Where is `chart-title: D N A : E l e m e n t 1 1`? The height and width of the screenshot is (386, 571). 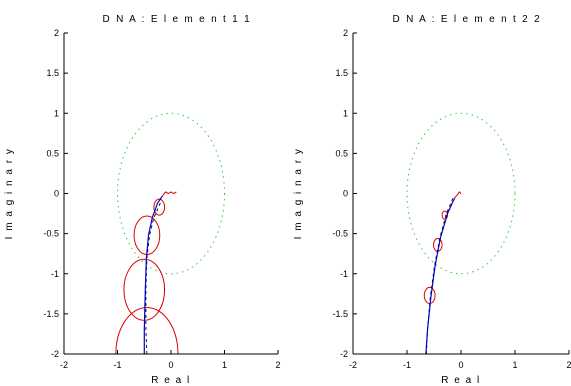
chart-title: D N A : E l e m e n t 1 1 is located at coordinates (177, 19).